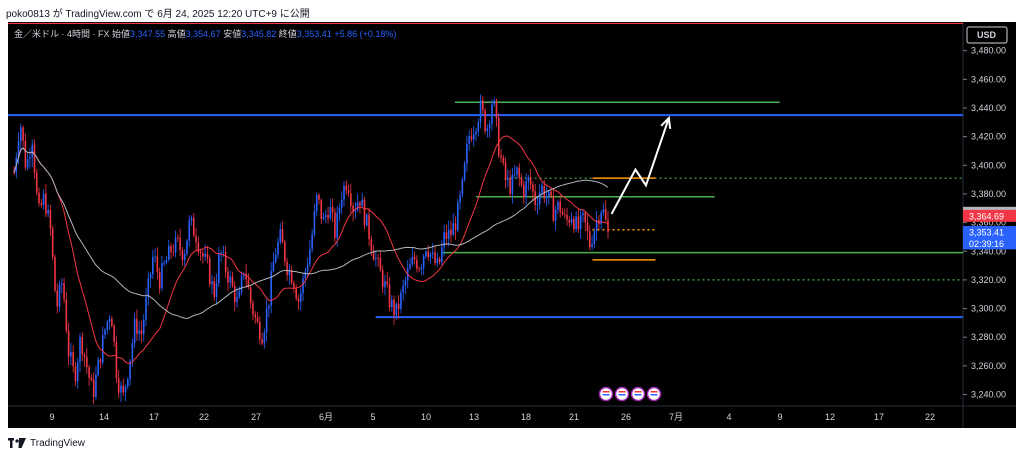  I want to click on time-tick-label: 5, so click(372, 417).